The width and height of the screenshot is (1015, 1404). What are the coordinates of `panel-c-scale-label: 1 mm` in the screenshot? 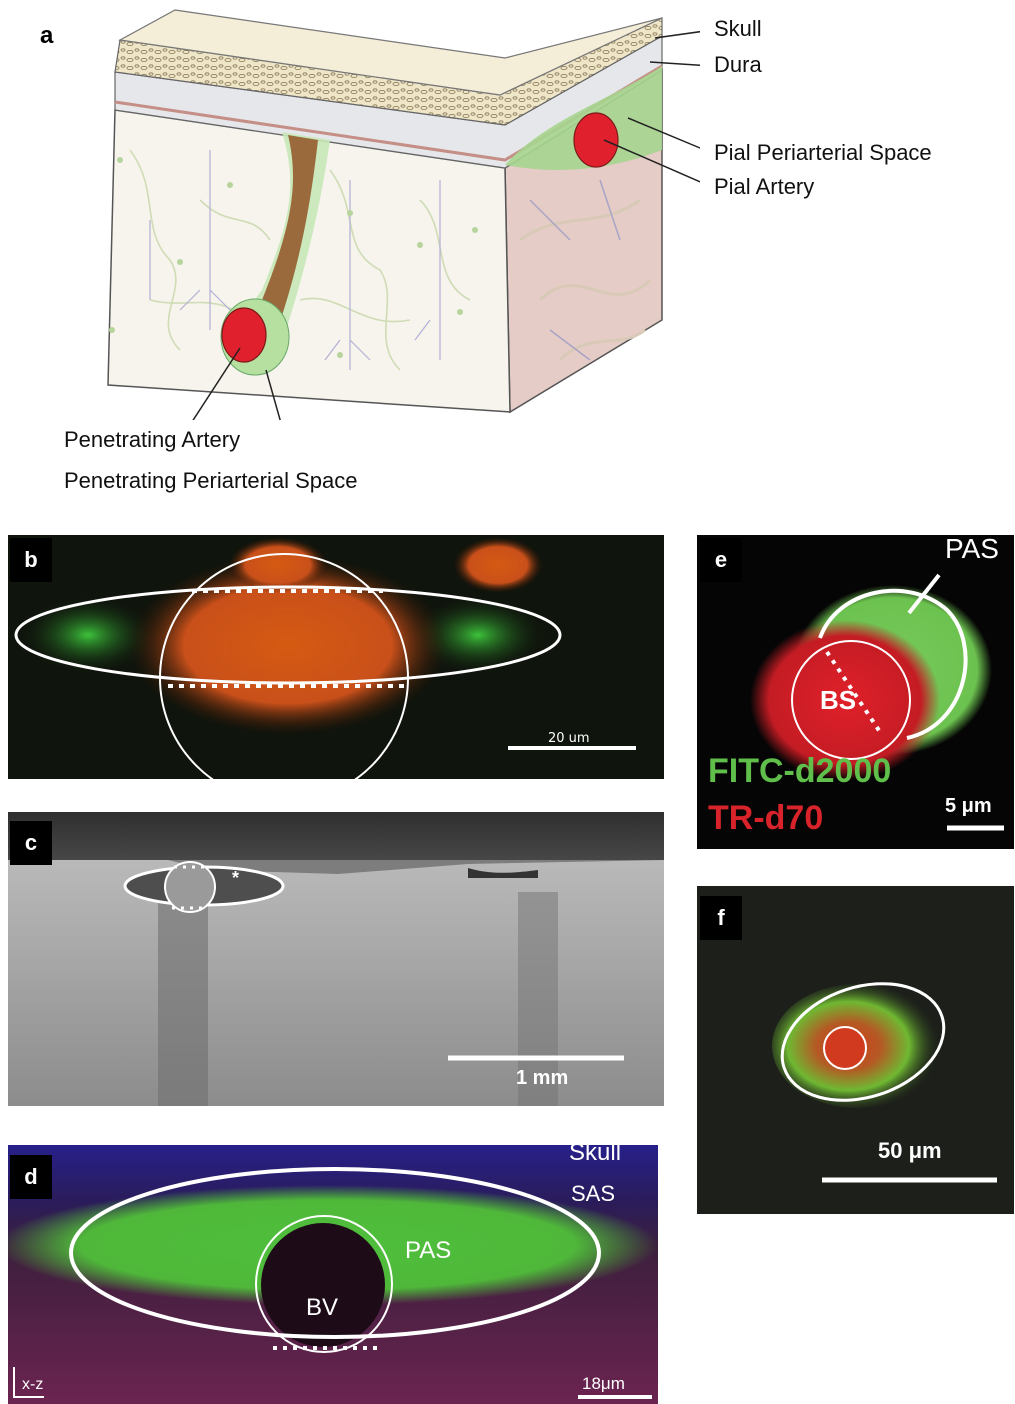 It's located at (542, 1078).